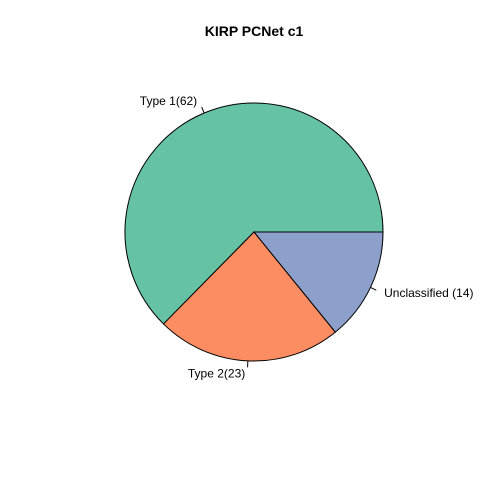 This screenshot has width=480, height=480. Describe the element at coordinates (428, 293) in the screenshot. I see `slice-label-unclassified: Unclassified (14)` at that location.